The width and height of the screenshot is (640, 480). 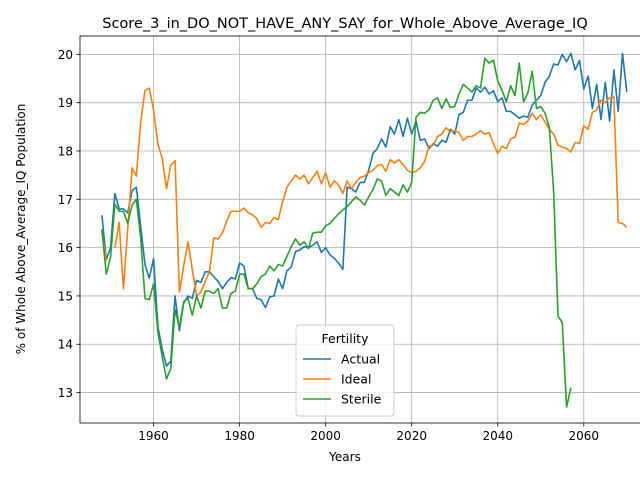 I want to click on x-axis-label: Years, so click(x=344, y=457).